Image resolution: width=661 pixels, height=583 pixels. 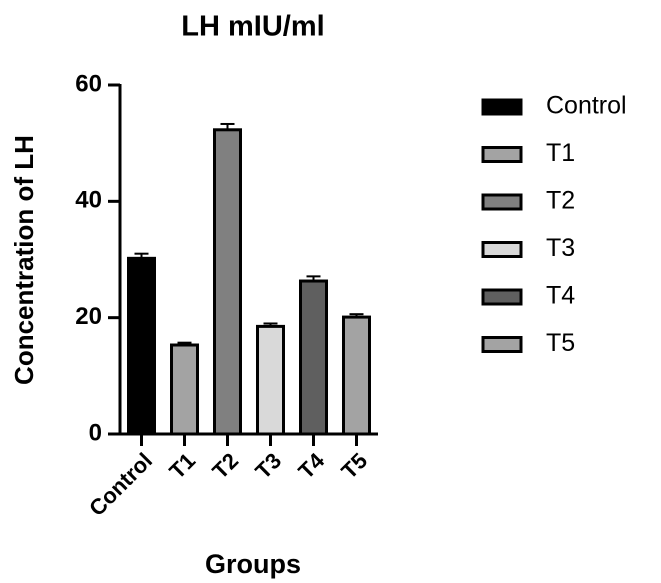 What do you see at coordinates (95, 432) in the screenshot?
I see `y-tick-label: 0` at bounding box center [95, 432].